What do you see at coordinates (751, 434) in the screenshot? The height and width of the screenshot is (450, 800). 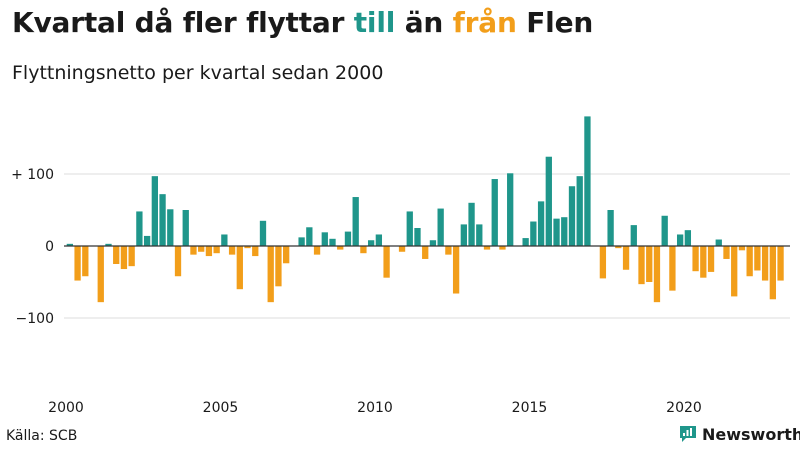 I see `brand-name: Newsworthy` at bounding box center [751, 434].